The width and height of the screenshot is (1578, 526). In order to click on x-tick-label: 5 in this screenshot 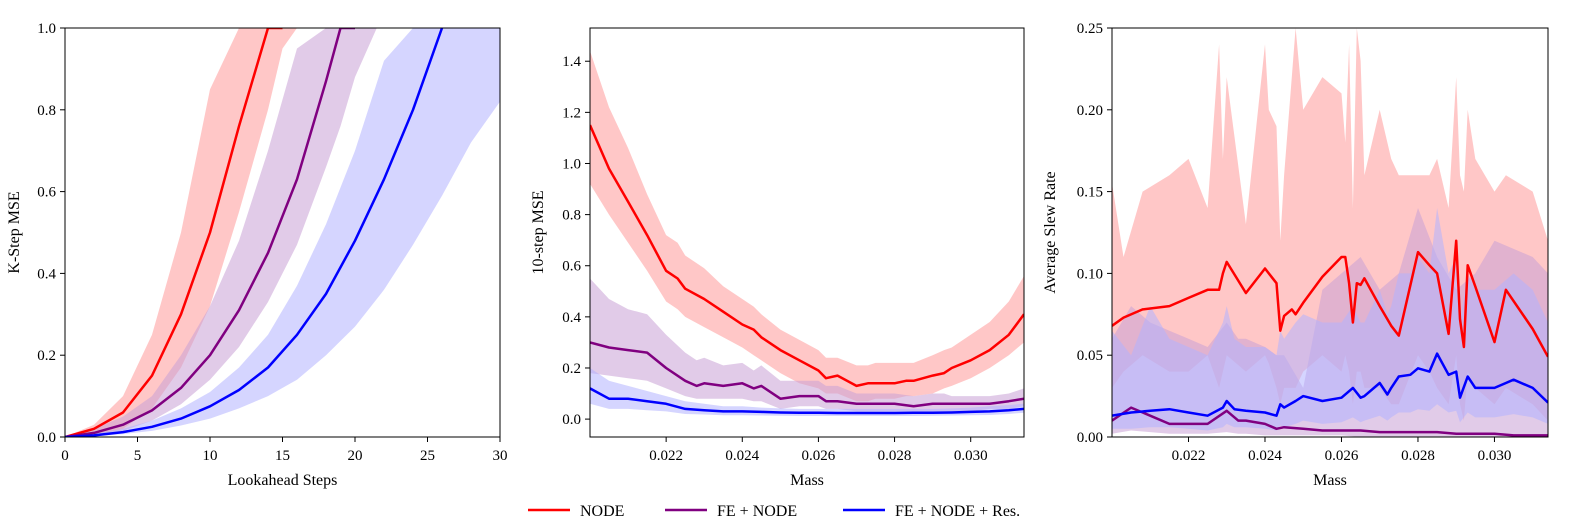, I will do `click(138, 456)`.